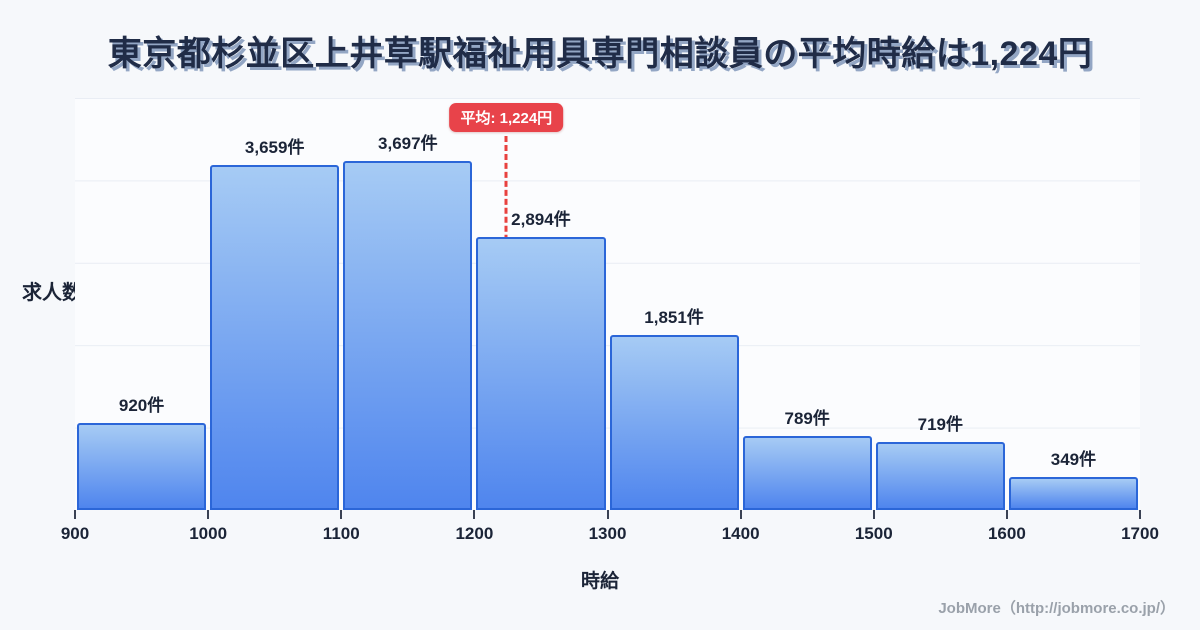 Image resolution: width=1200 pixels, height=630 pixels. I want to click on x-tick-label: 1000, so click(208, 533).